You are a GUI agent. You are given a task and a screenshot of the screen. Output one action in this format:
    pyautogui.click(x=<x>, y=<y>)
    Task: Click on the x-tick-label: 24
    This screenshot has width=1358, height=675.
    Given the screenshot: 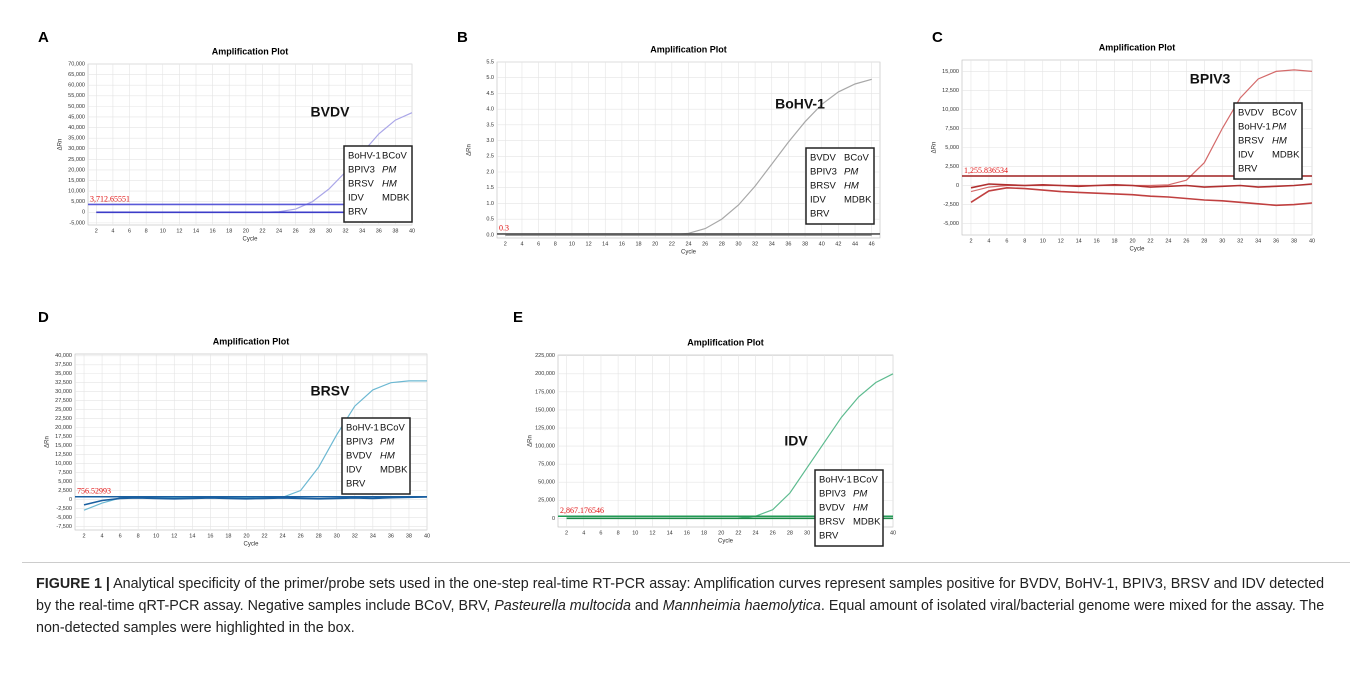 What is the action you would take?
    pyautogui.click(x=1168, y=241)
    